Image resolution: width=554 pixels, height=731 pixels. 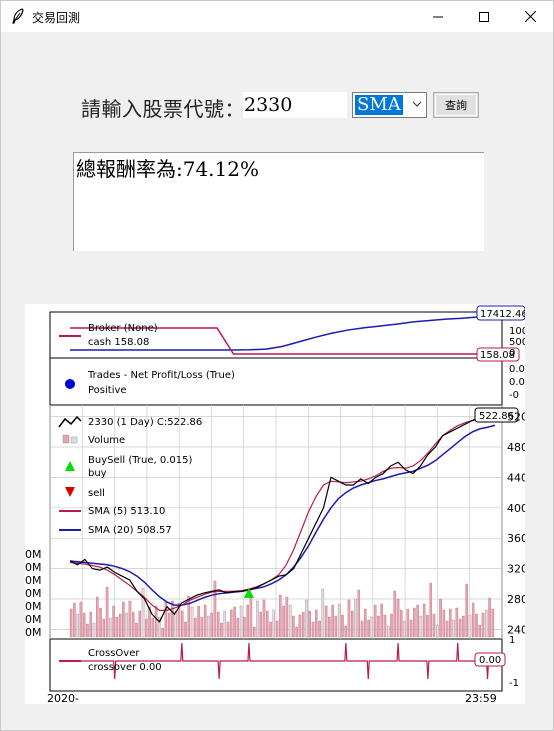 What do you see at coordinates (295, 105) in the screenshot?
I see `stock-code-input` at bounding box center [295, 105].